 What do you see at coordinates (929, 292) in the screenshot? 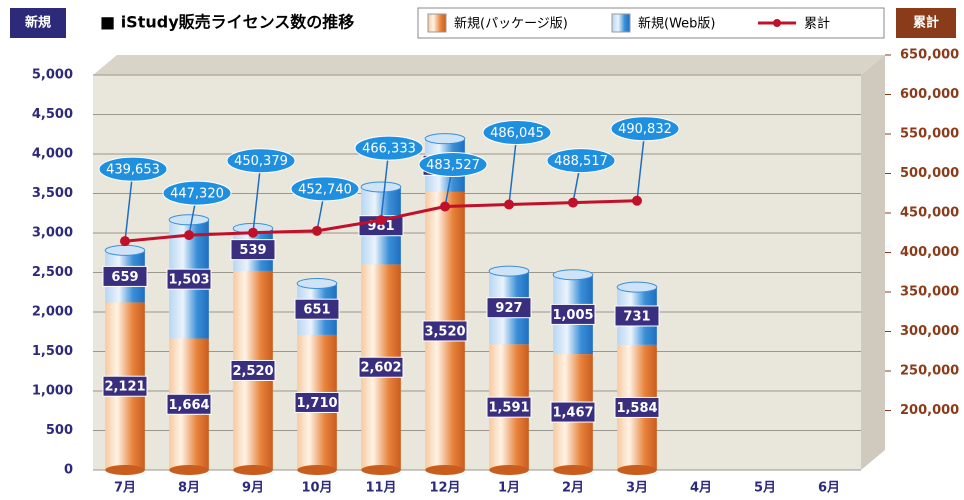
I see `y2-tick-label: 350,000` at bounding box center [929, 292].